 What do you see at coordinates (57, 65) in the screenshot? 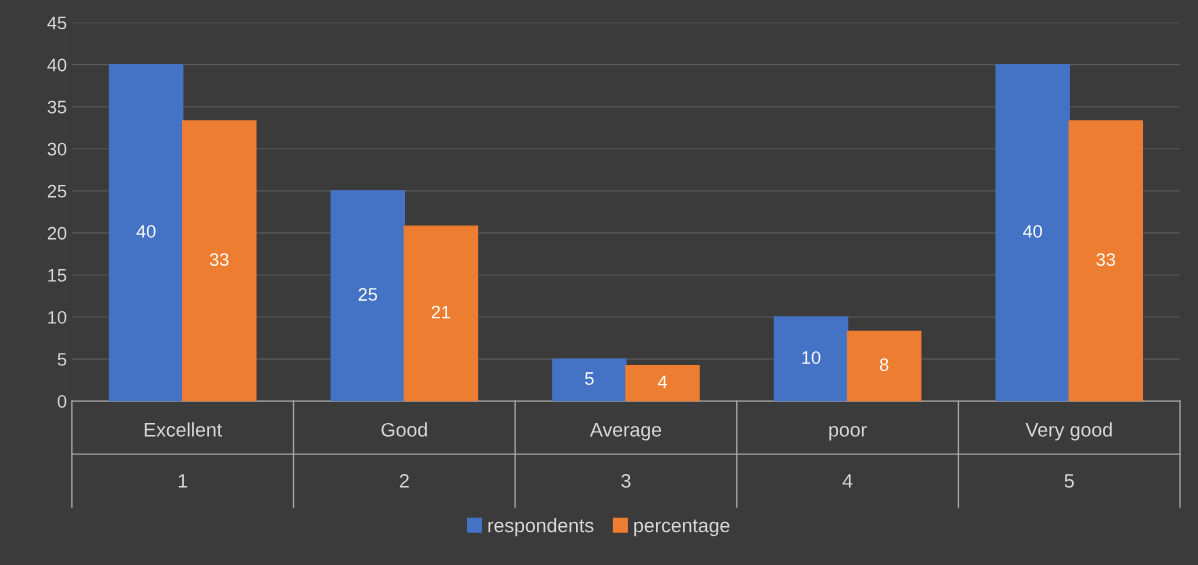
I see `y-tick-label: 40` at bounding box center [57, 65].